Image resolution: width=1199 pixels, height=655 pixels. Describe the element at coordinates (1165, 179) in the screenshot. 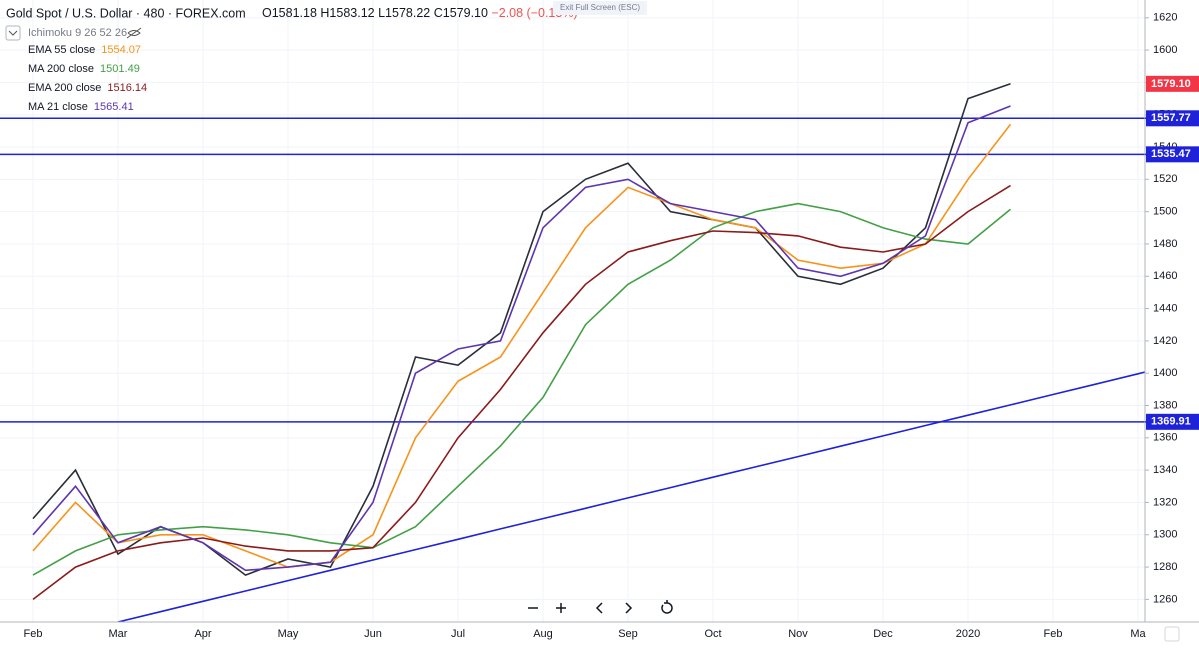

I see `y-tick-label: 1520` at that location.